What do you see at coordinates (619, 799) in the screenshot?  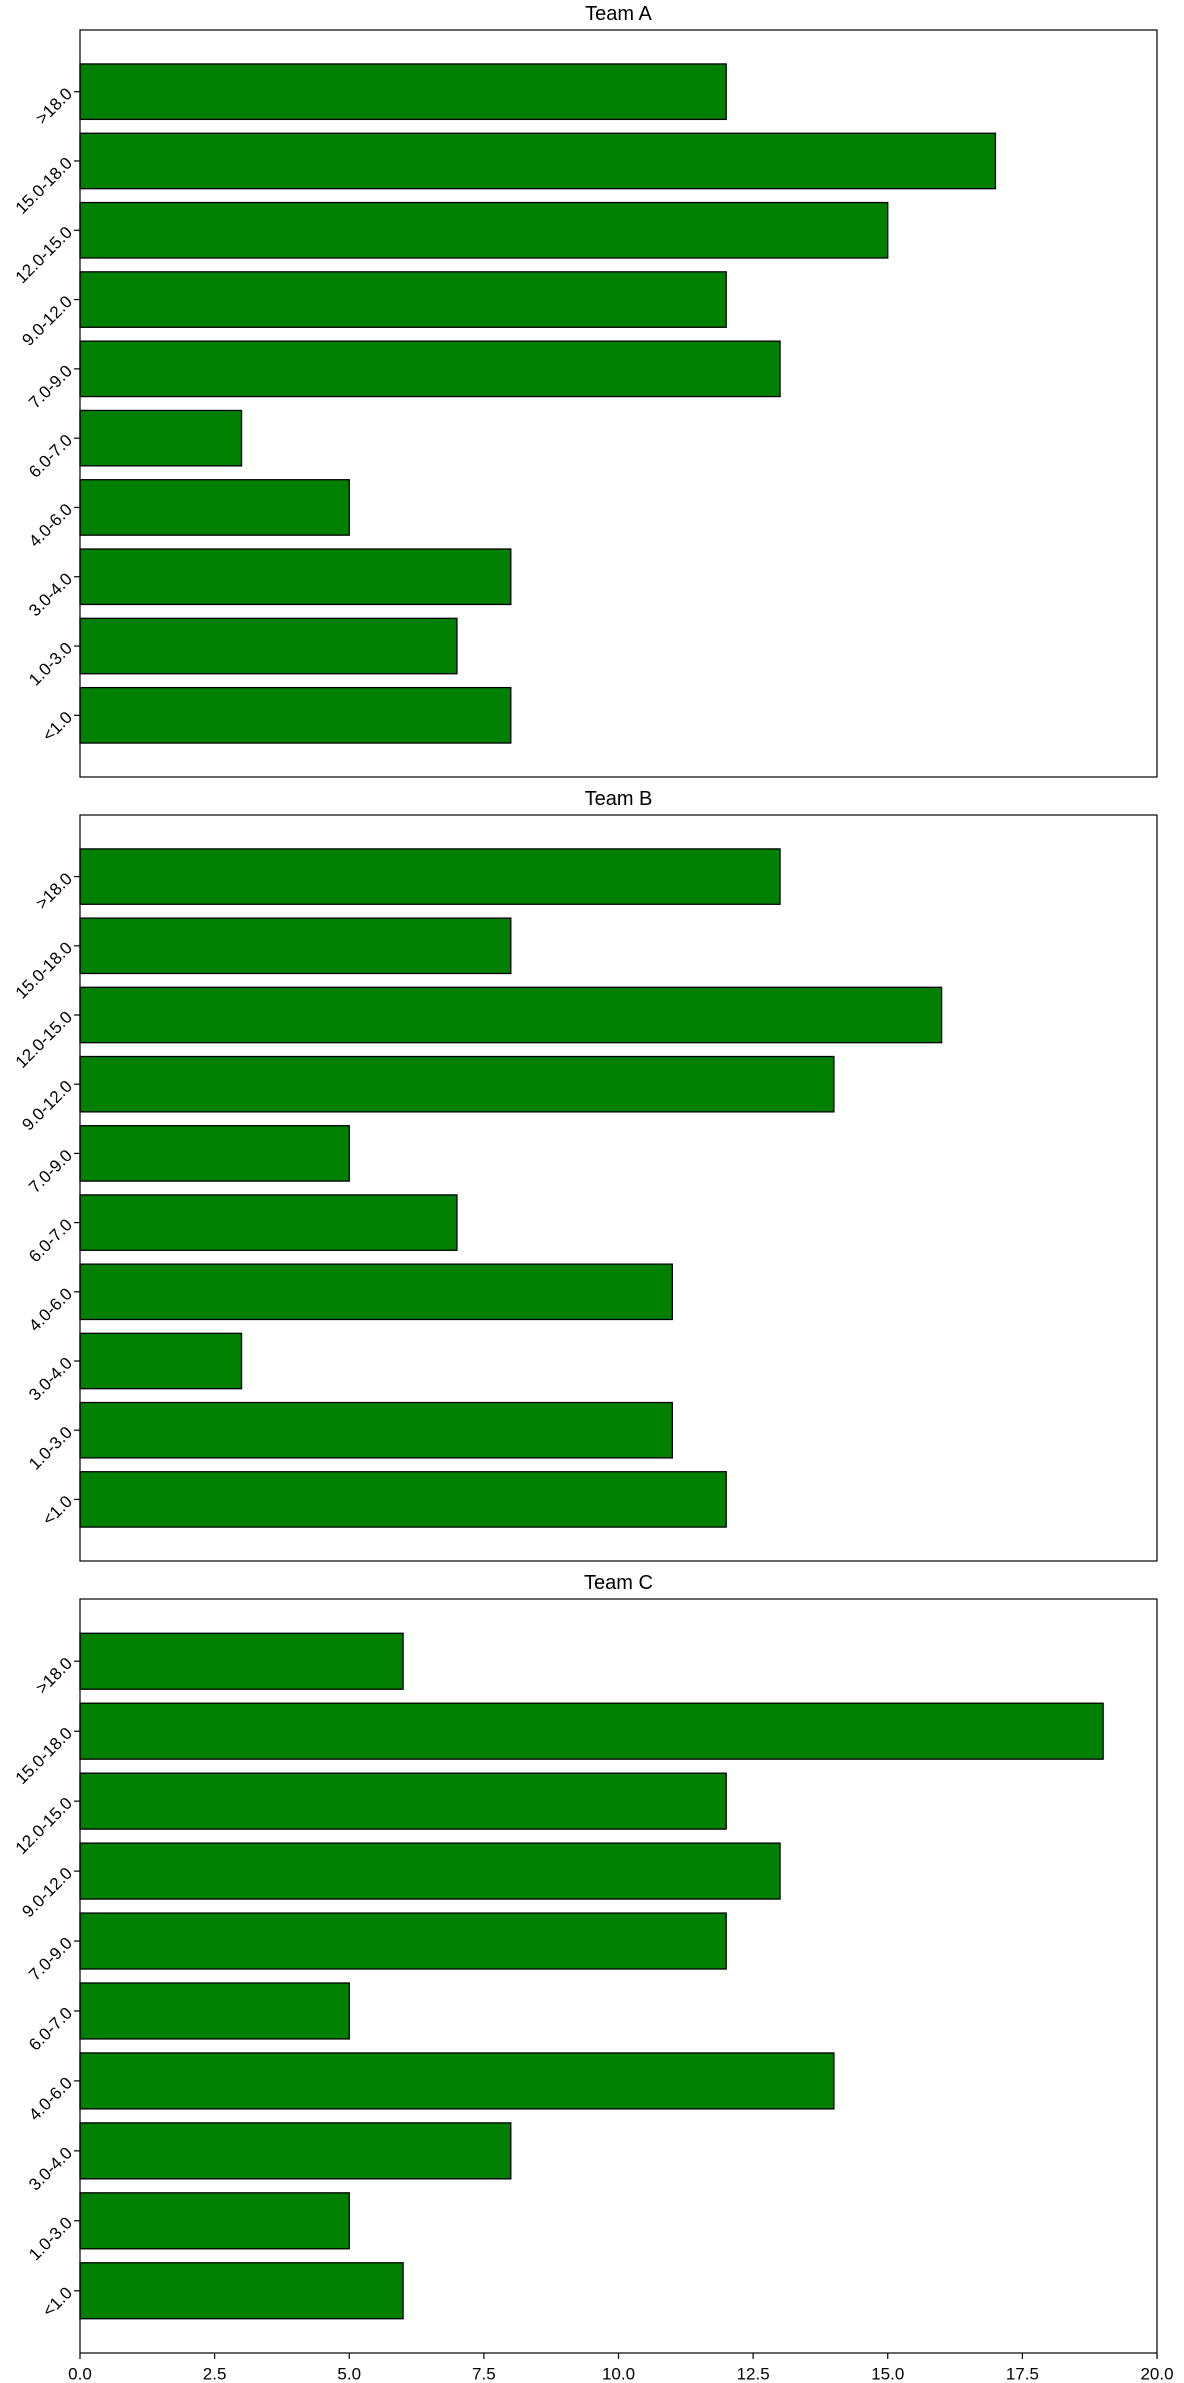 I see `subplot-title: Team B` at bounding box center [619, 799].